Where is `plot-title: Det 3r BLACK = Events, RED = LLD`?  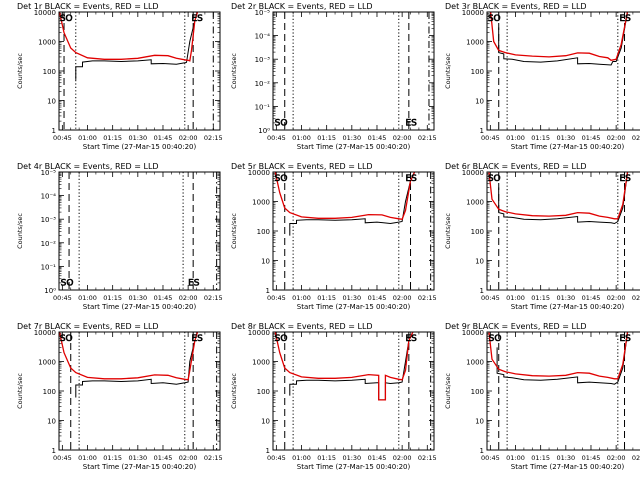 plot-title: Det 3r BLACK = Events, RED = LLD is located at coordinates (516, 6).